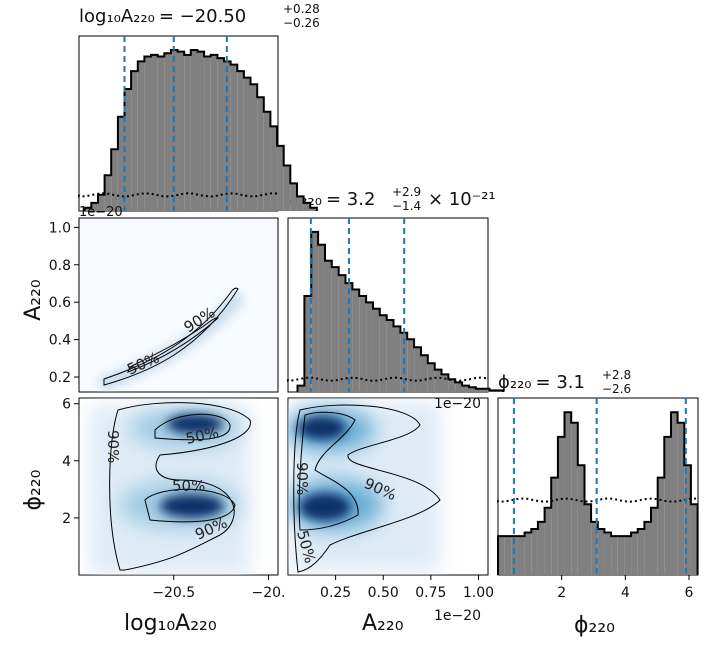 This screenshot has width=707, height=646. I want to click on svg-text: +2.9, so click(406, 192).